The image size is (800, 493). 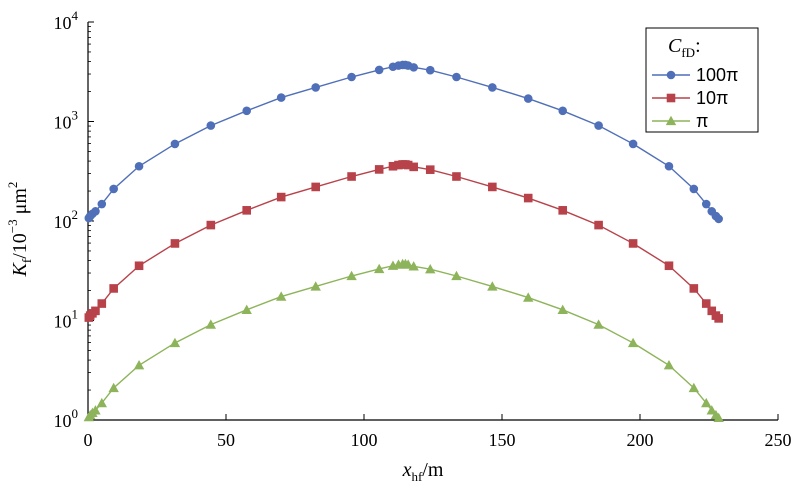 What do you see at coordinates (66, 219) in the screenshot?
I see `y-tick-label: 10²` at bounding box center [66, 219].